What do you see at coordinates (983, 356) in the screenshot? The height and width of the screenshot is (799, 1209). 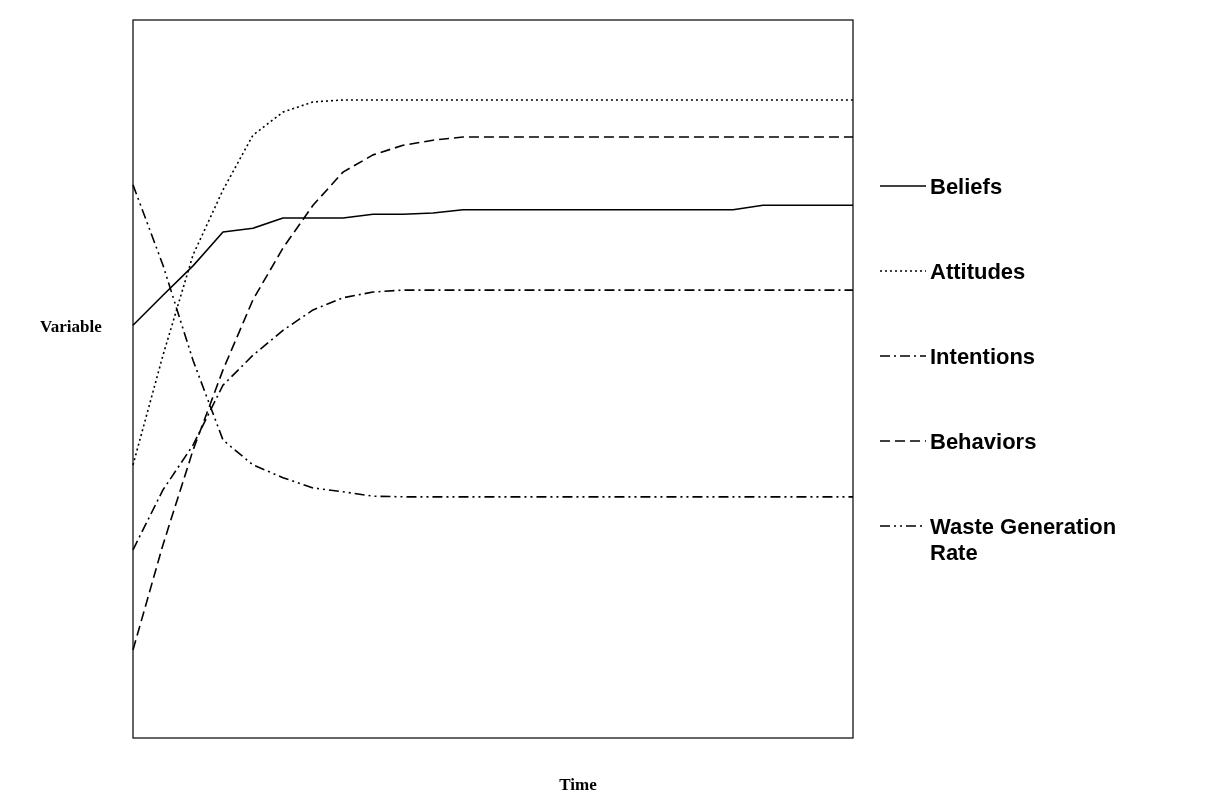 I see `legend-label: Intentions` at bounding box center [983, 356].